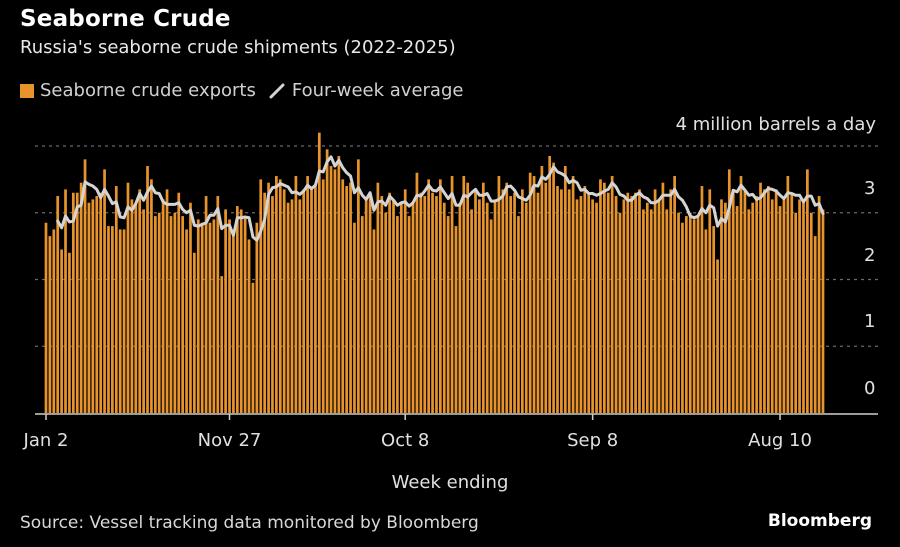  What do you see at coordinates (405, 440) in the screenshot?
I see `x-tick-label: Oct 8` at bounding box center [405, 440].